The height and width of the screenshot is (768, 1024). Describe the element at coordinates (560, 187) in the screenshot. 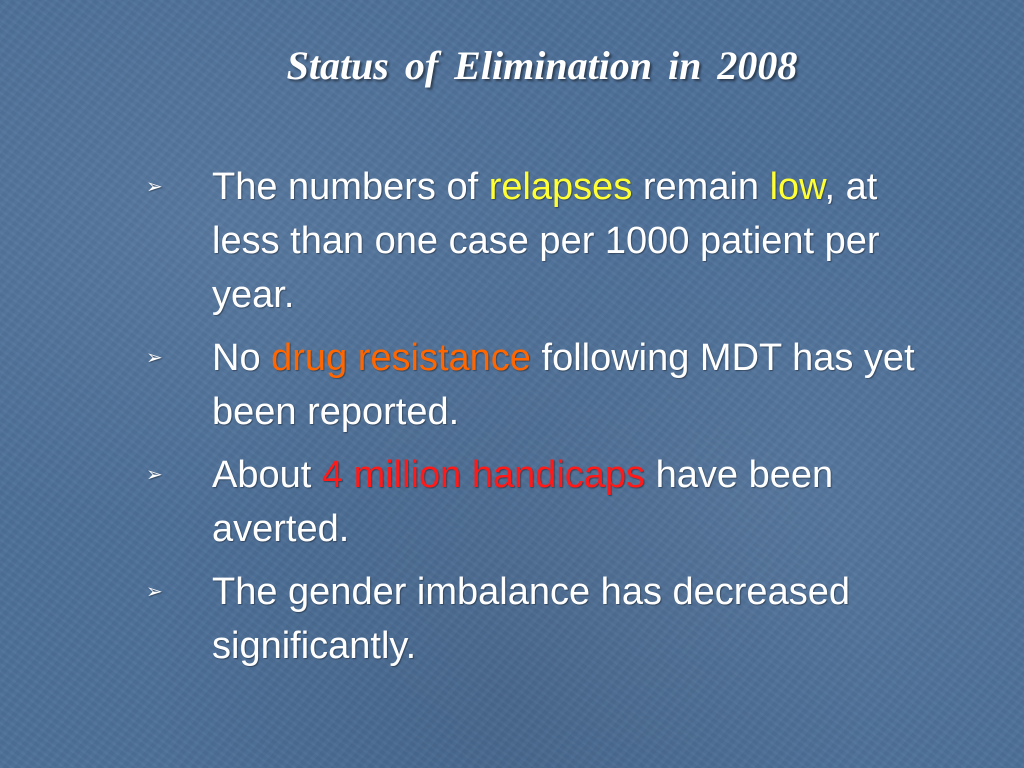

I see `highlight-relapses: relapses` at that location.